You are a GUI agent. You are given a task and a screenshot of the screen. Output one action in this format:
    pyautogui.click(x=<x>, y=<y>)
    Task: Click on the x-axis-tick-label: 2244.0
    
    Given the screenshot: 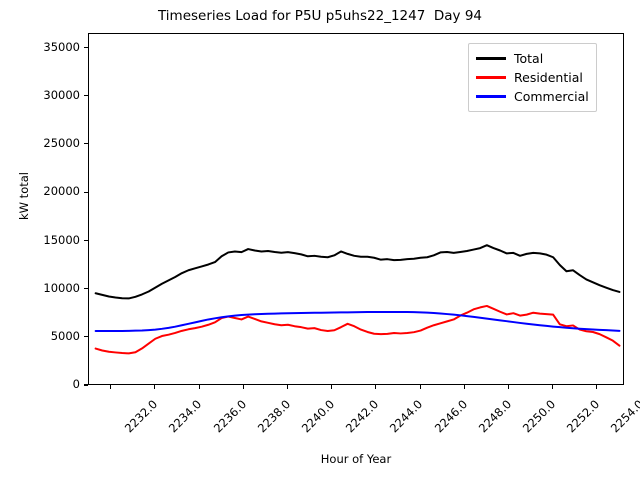 What is the action you would take?
    pyautogui.click(x=406, y=416)
    